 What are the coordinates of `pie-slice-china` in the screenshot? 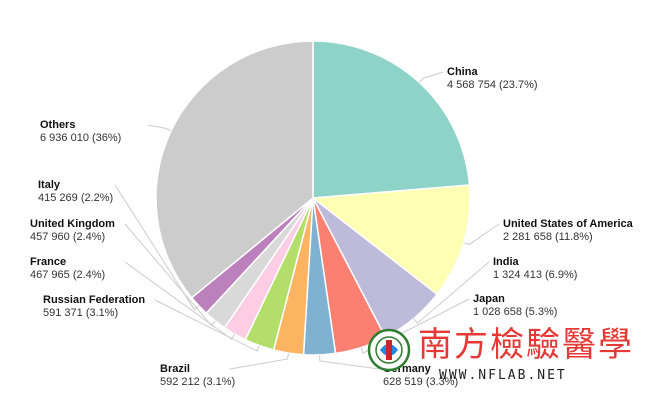 It's located at (391, 119).